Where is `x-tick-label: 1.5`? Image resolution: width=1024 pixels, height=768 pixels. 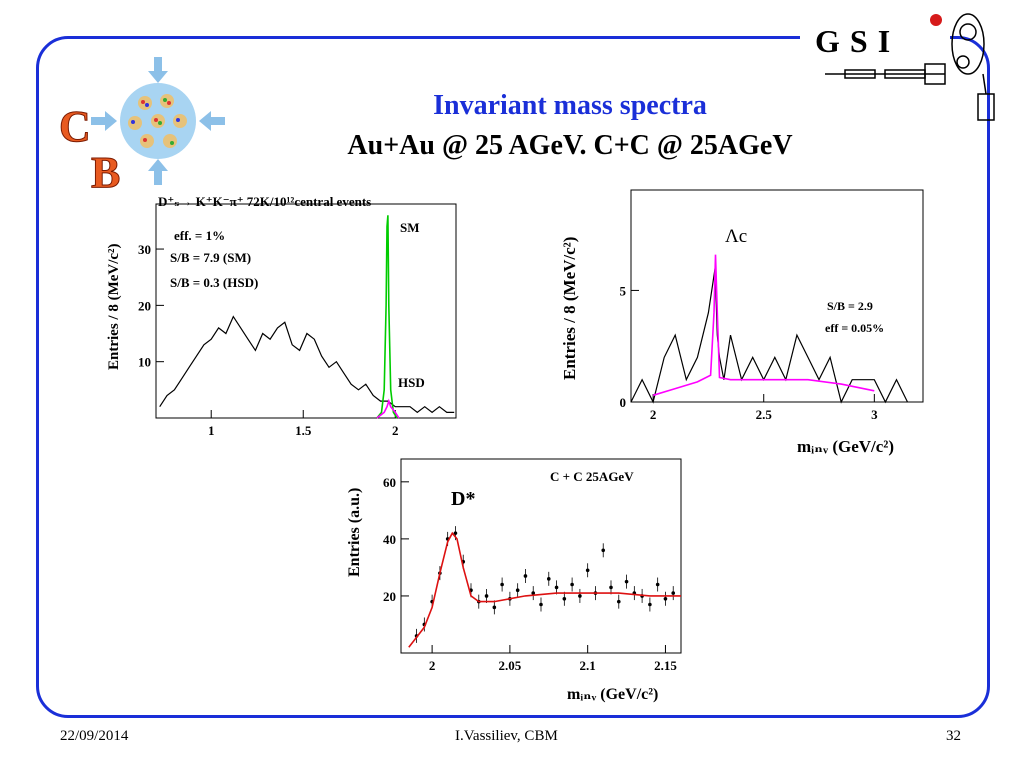 x-tick-label: 1.5 is located at coordinates (303, 430).